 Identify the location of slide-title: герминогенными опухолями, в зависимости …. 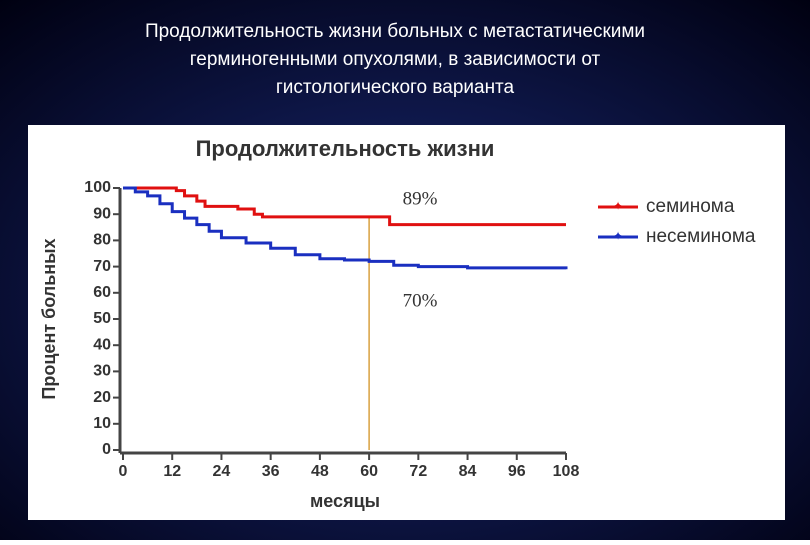
(395, 59).